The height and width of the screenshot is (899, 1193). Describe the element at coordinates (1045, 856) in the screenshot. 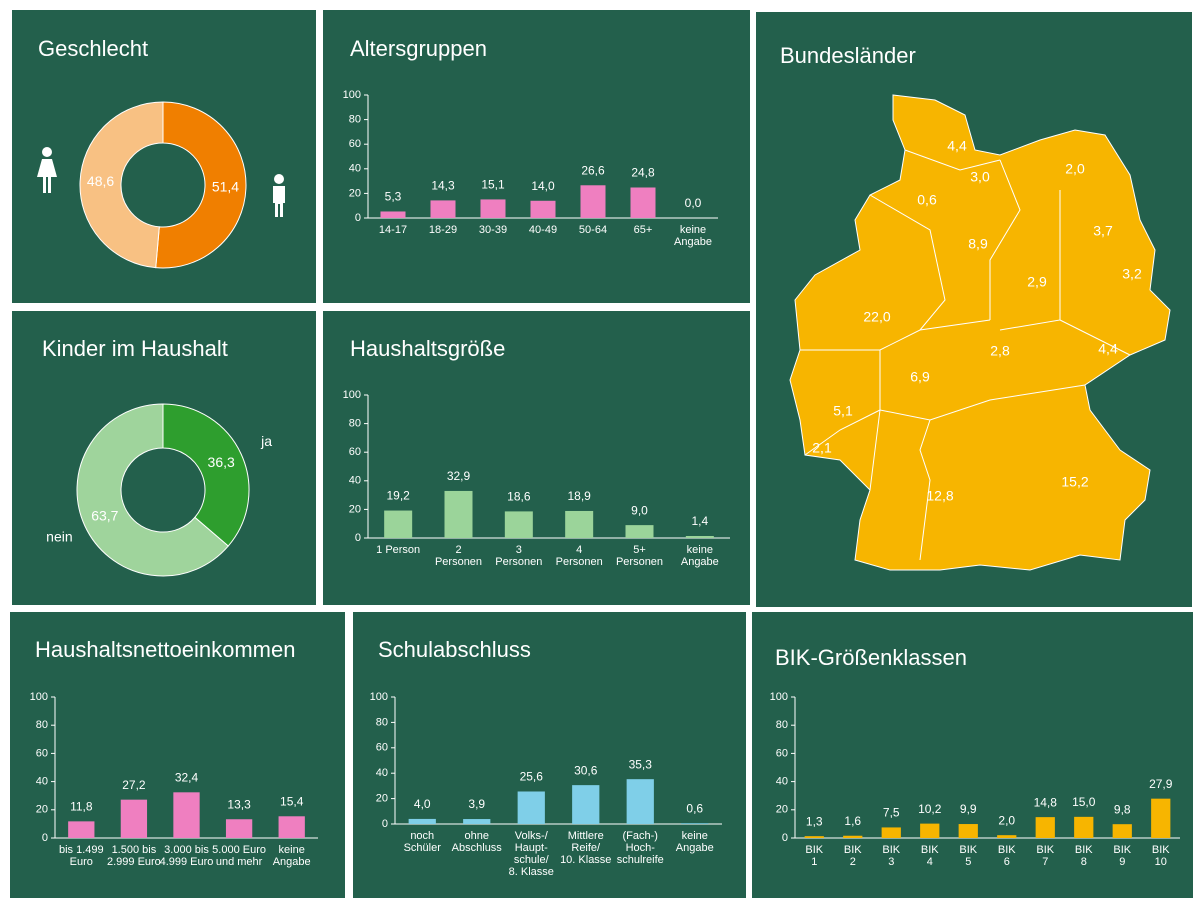

I see `x-tick-label: BIK 7` at that location.